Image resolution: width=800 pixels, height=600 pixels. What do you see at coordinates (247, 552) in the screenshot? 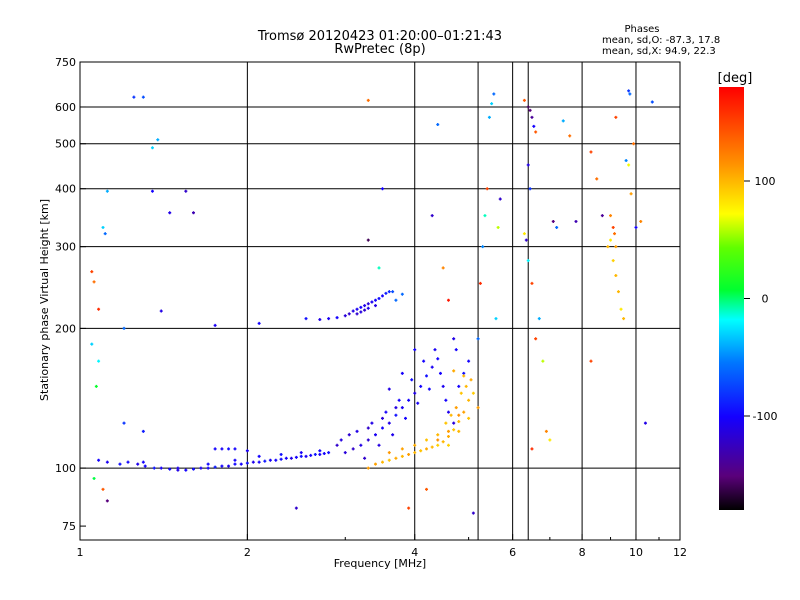
I see `x-tick-label: 2` at bounding box center [247, 552].